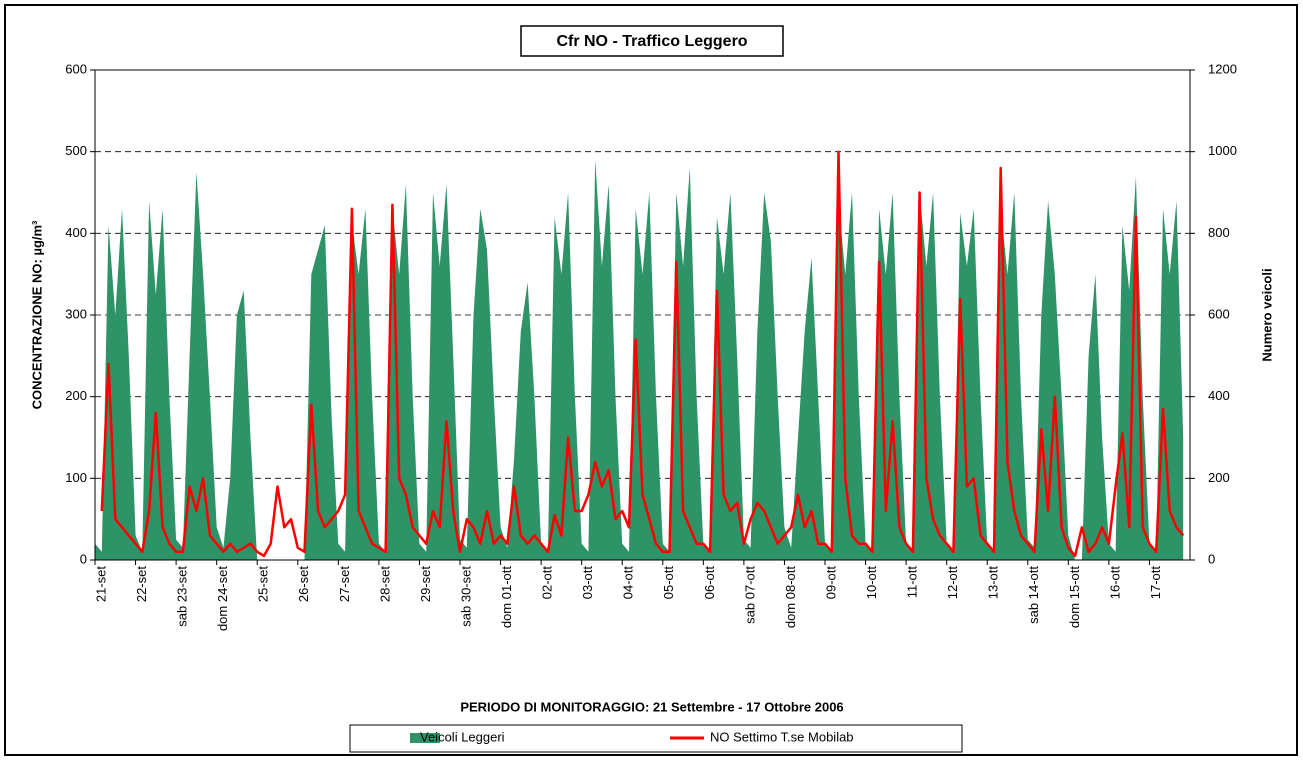 This screenshot has width=1303, height=766. Describe the element at coordinates (1074, 597) in the screenshot. I see `x-tick-label: dom 15-ott` at that location.